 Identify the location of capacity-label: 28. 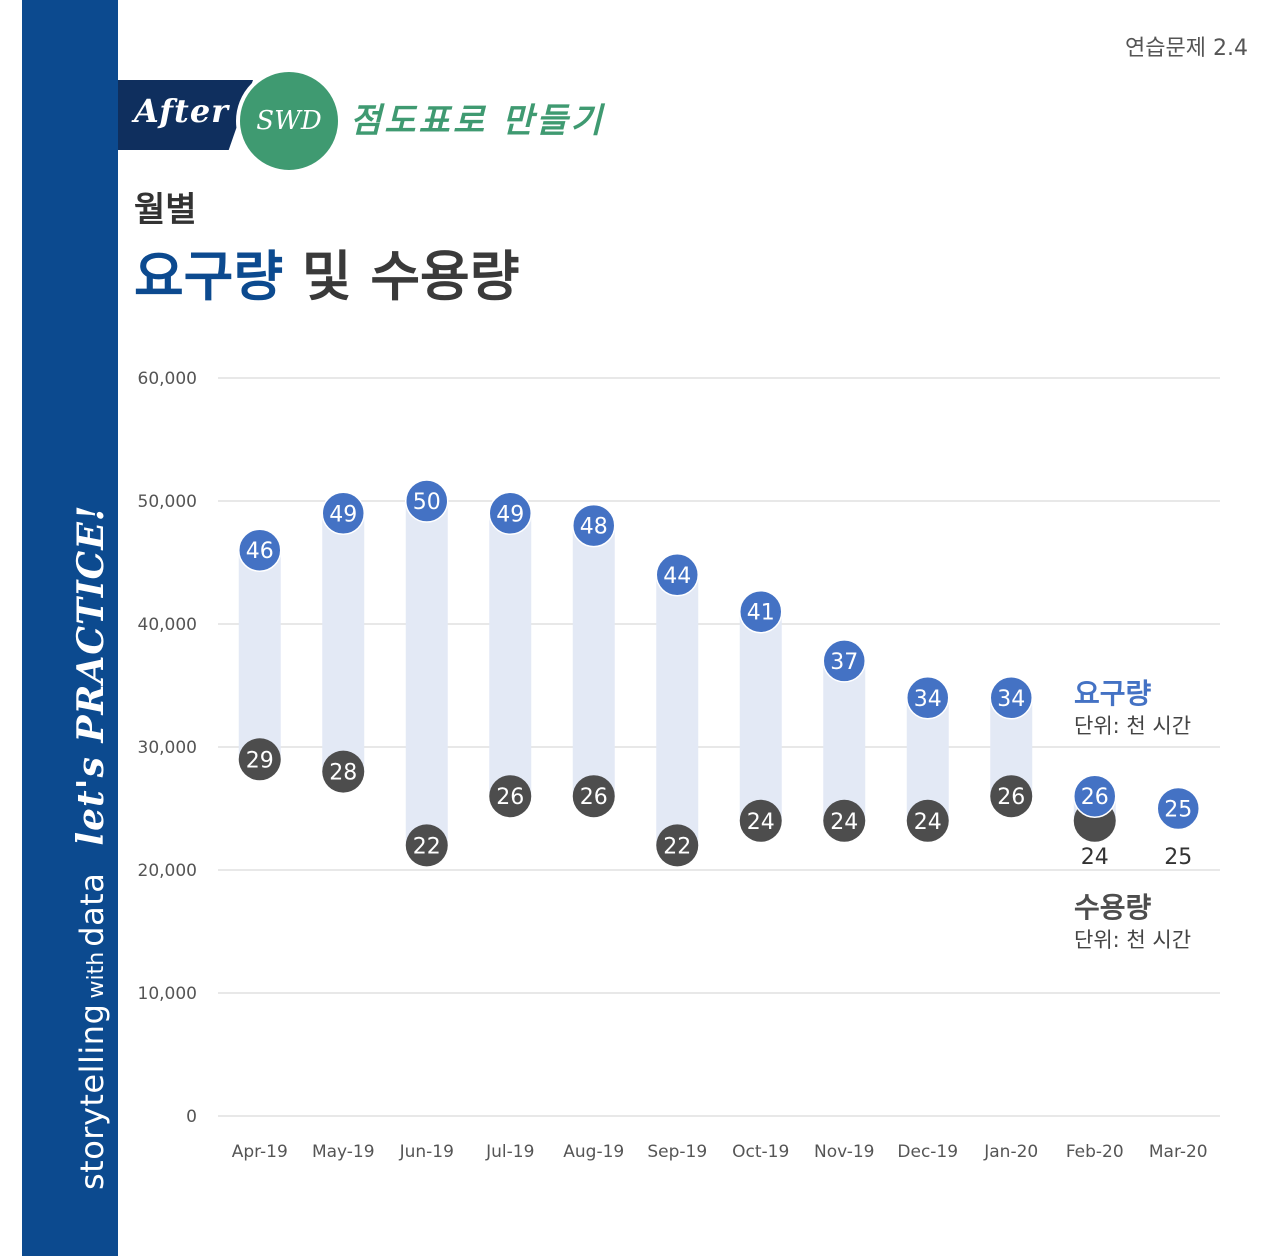
(343, 773).